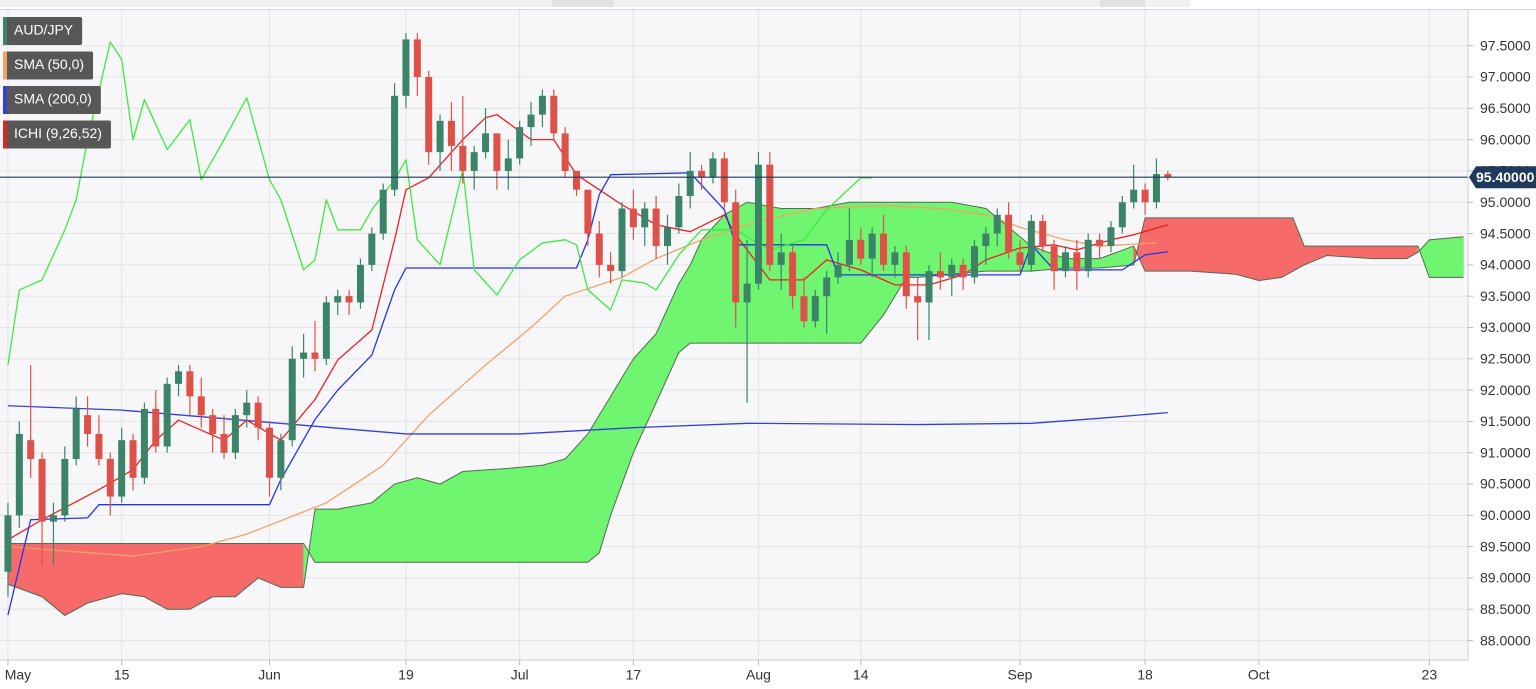 The height and width of the screenshot is (689, 1536). I want to click on y-tick-label: 90.5000, so click(1505, 484).